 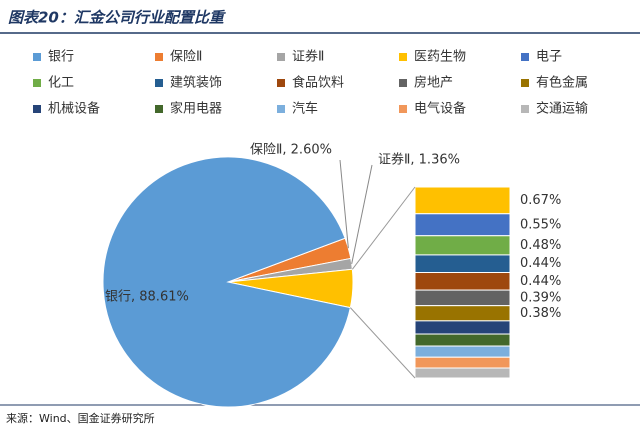 What do you see at coordinates (318, 83) in the screenshot?
I see `legend-label: 食品饮料` at bounding box center [318, 83].